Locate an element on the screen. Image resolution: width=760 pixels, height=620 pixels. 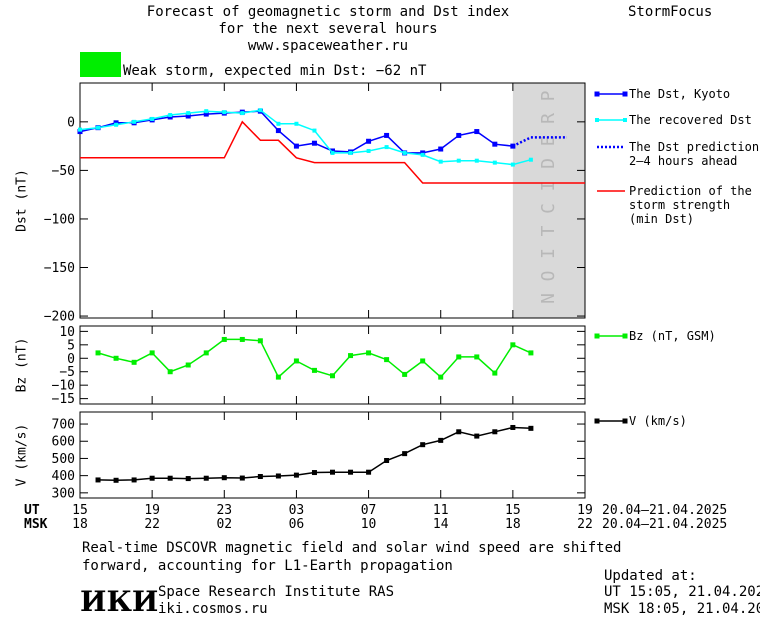
x-axis-msk-label: MSK is located at coordinates (36, 524).